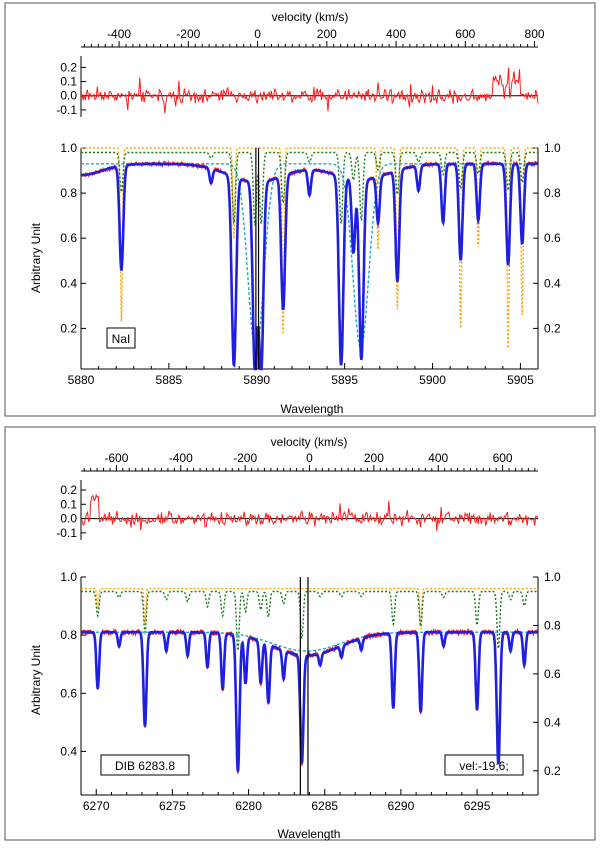 The image size is (600, 848). Describe the element at coordinates (81, 380) in the screenshot. I see `x-tick-label: 5880` at that location.